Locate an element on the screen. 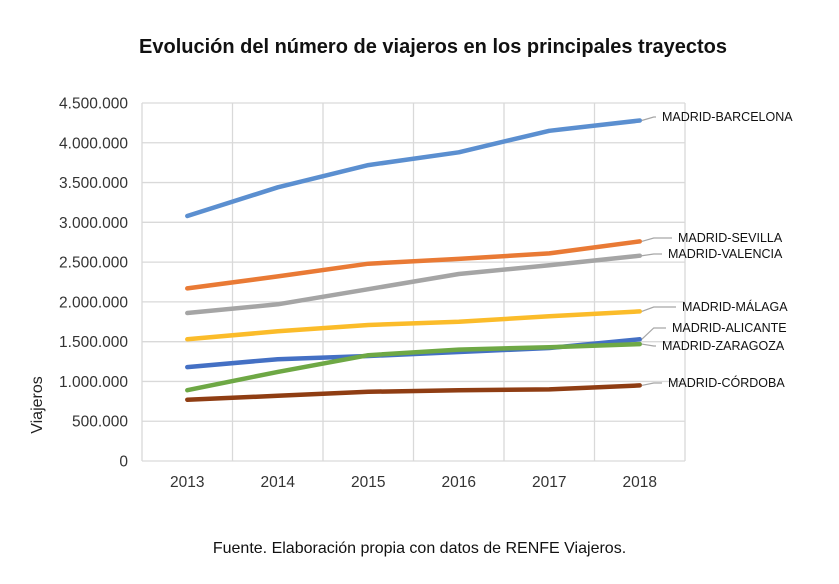 The image size is (839, 584). y-tick-label: 0 is located at coordinates (123, 462).